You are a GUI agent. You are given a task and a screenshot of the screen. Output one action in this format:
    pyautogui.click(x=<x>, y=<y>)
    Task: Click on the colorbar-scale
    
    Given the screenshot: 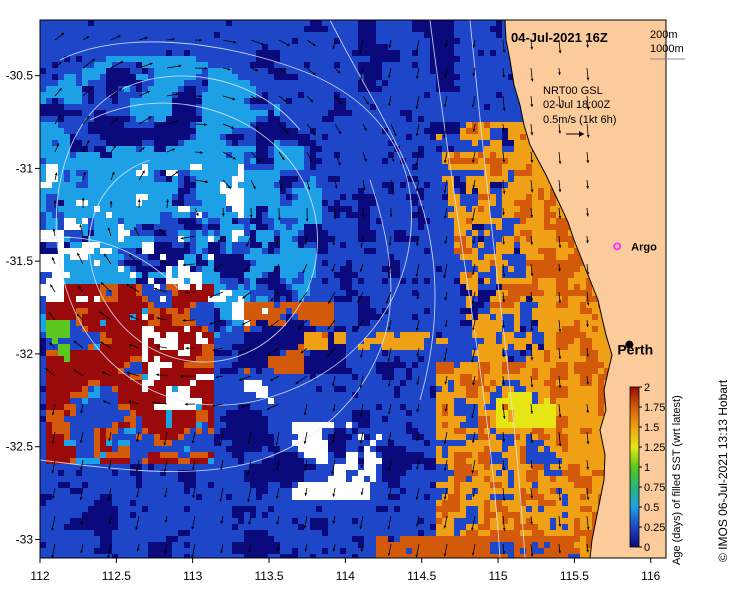 What is the action you would take?
    pyautogui.click(x=634, y=467)
    